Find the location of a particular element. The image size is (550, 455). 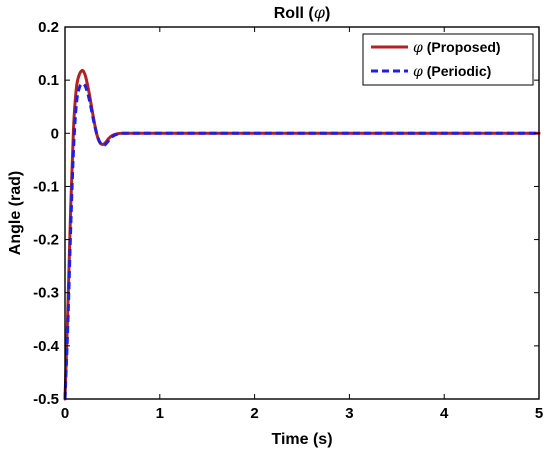

x-tick-label: 2 is located at coordinates (254, 413).